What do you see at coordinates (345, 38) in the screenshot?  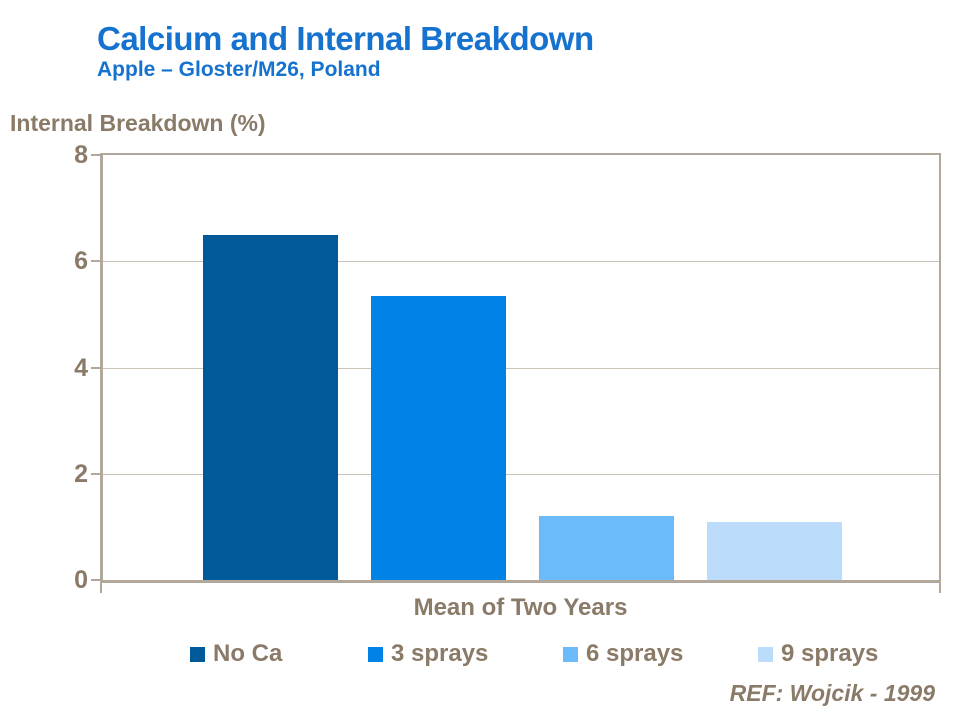 I see `chart-title: Calcium and Internal Breakdown` at bounding box center [345, 38].